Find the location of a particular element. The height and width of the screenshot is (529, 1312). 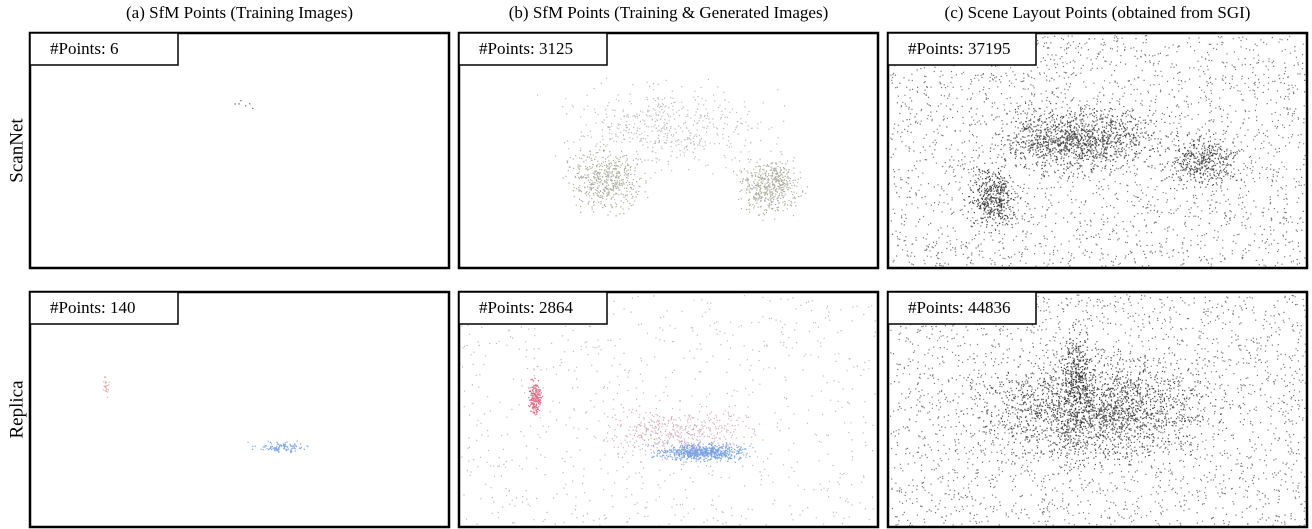

row-label: ScanNet is located at coordinates (16, 150).